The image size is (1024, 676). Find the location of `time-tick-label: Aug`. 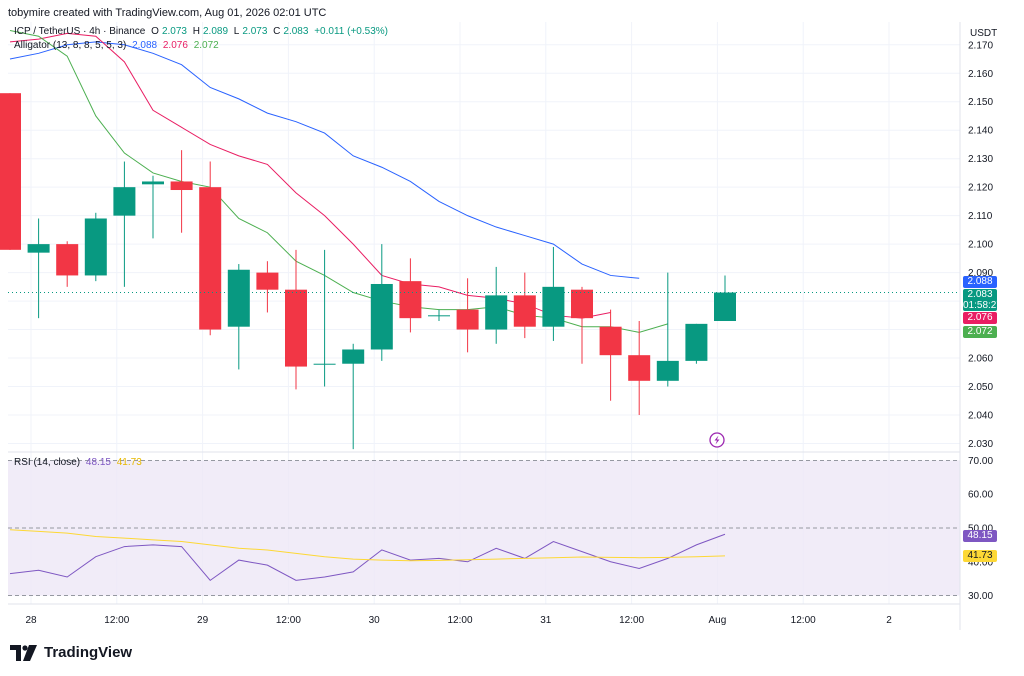

time-tick-label: Aug is located at coordinates (718, 620).